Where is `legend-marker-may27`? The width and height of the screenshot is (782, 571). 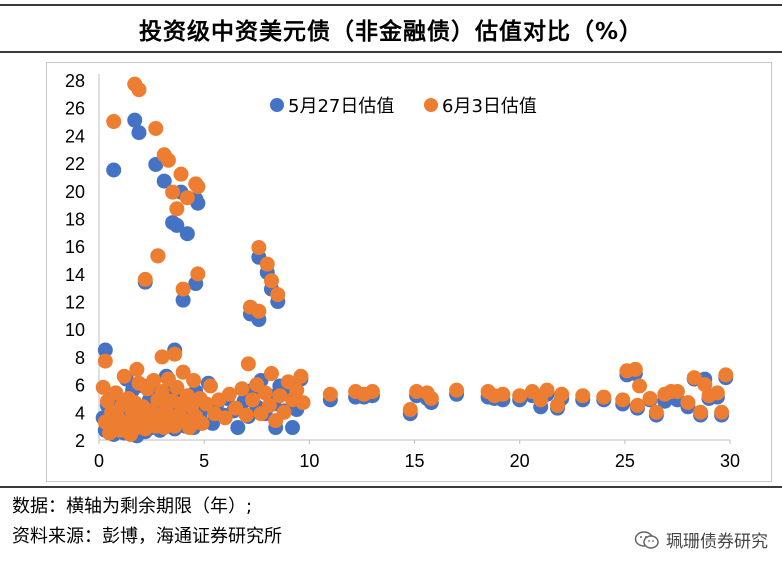
legend-marker-may27 is located at coordinates (277, 105).